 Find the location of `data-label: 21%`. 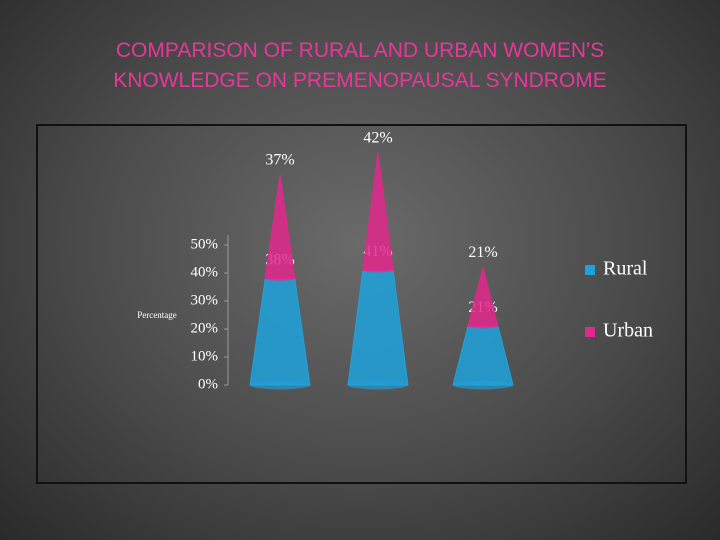

data-label: 21% is located at coordinates (482, 252).